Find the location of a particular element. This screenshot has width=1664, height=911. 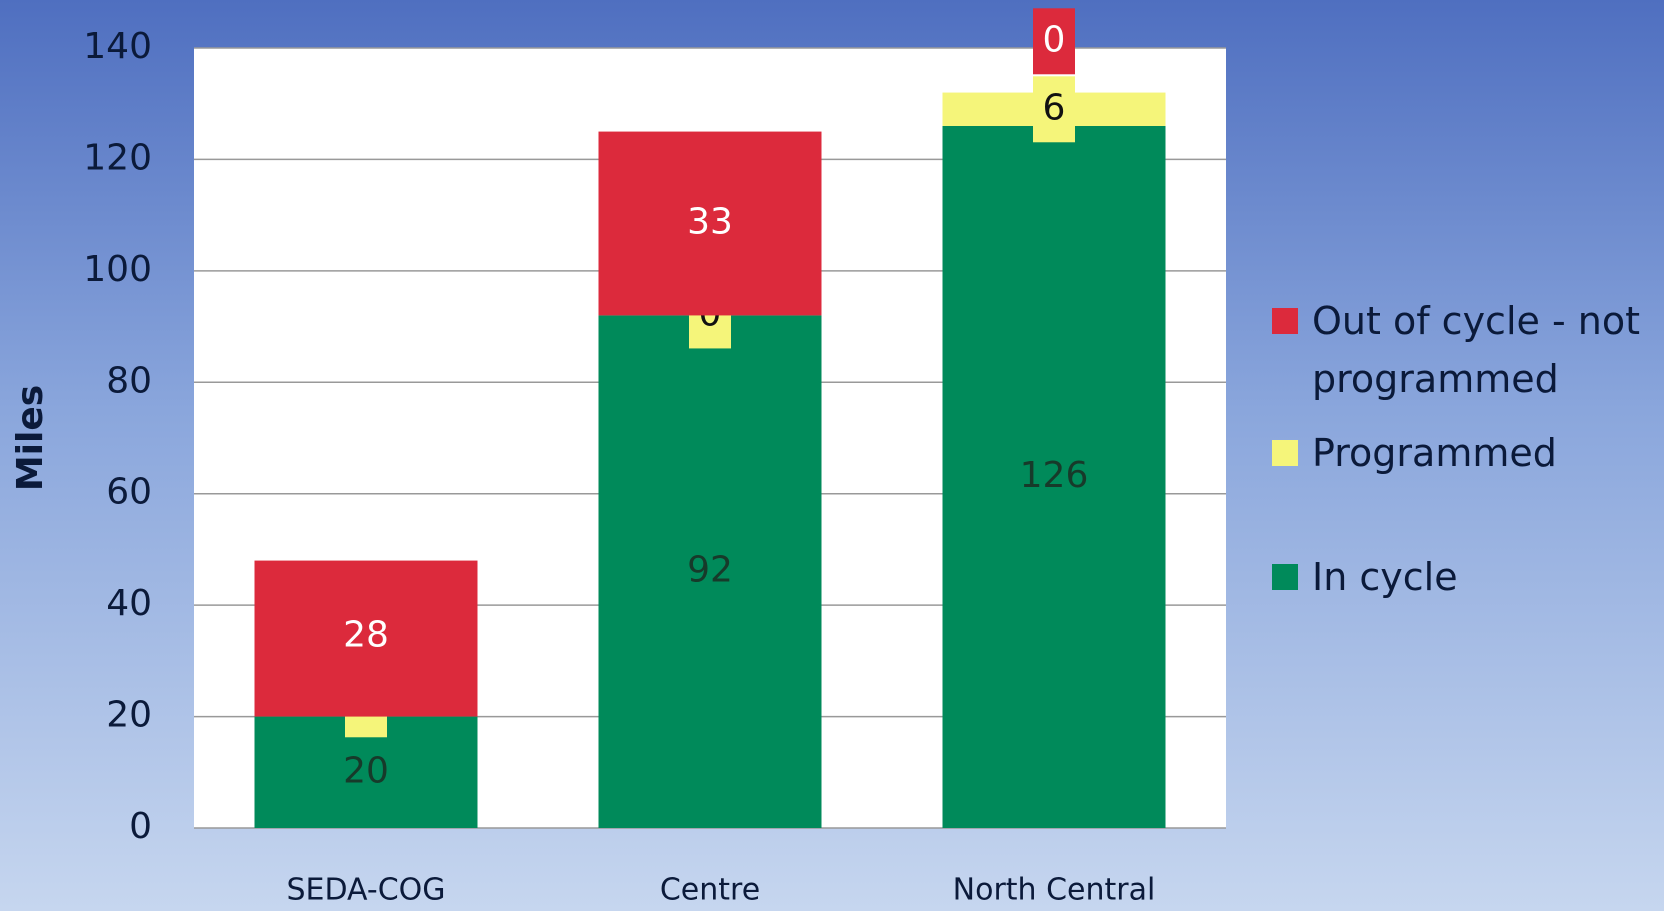

x-tick-label: SEDA-COG is located at coordinates (365, 890).